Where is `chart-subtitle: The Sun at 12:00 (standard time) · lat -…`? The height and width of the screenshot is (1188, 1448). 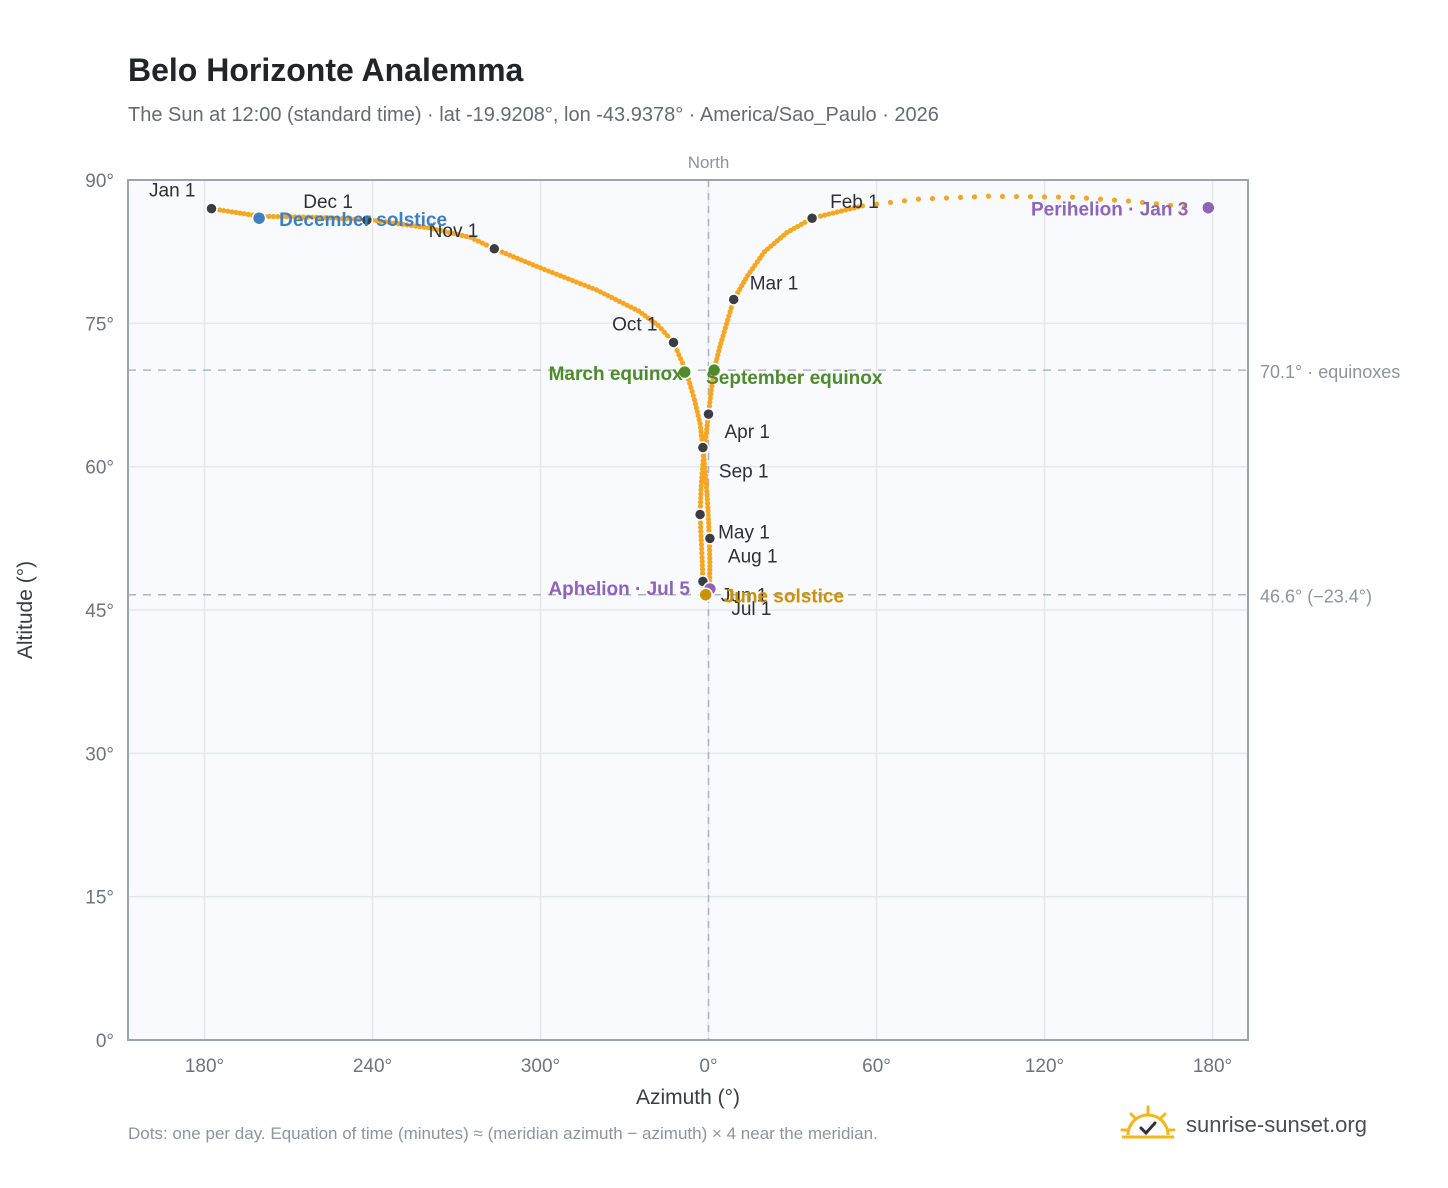
chart-subtitle: The Sun at 12:00 (standard time) · lat -… is located at coordinates (533, 115).